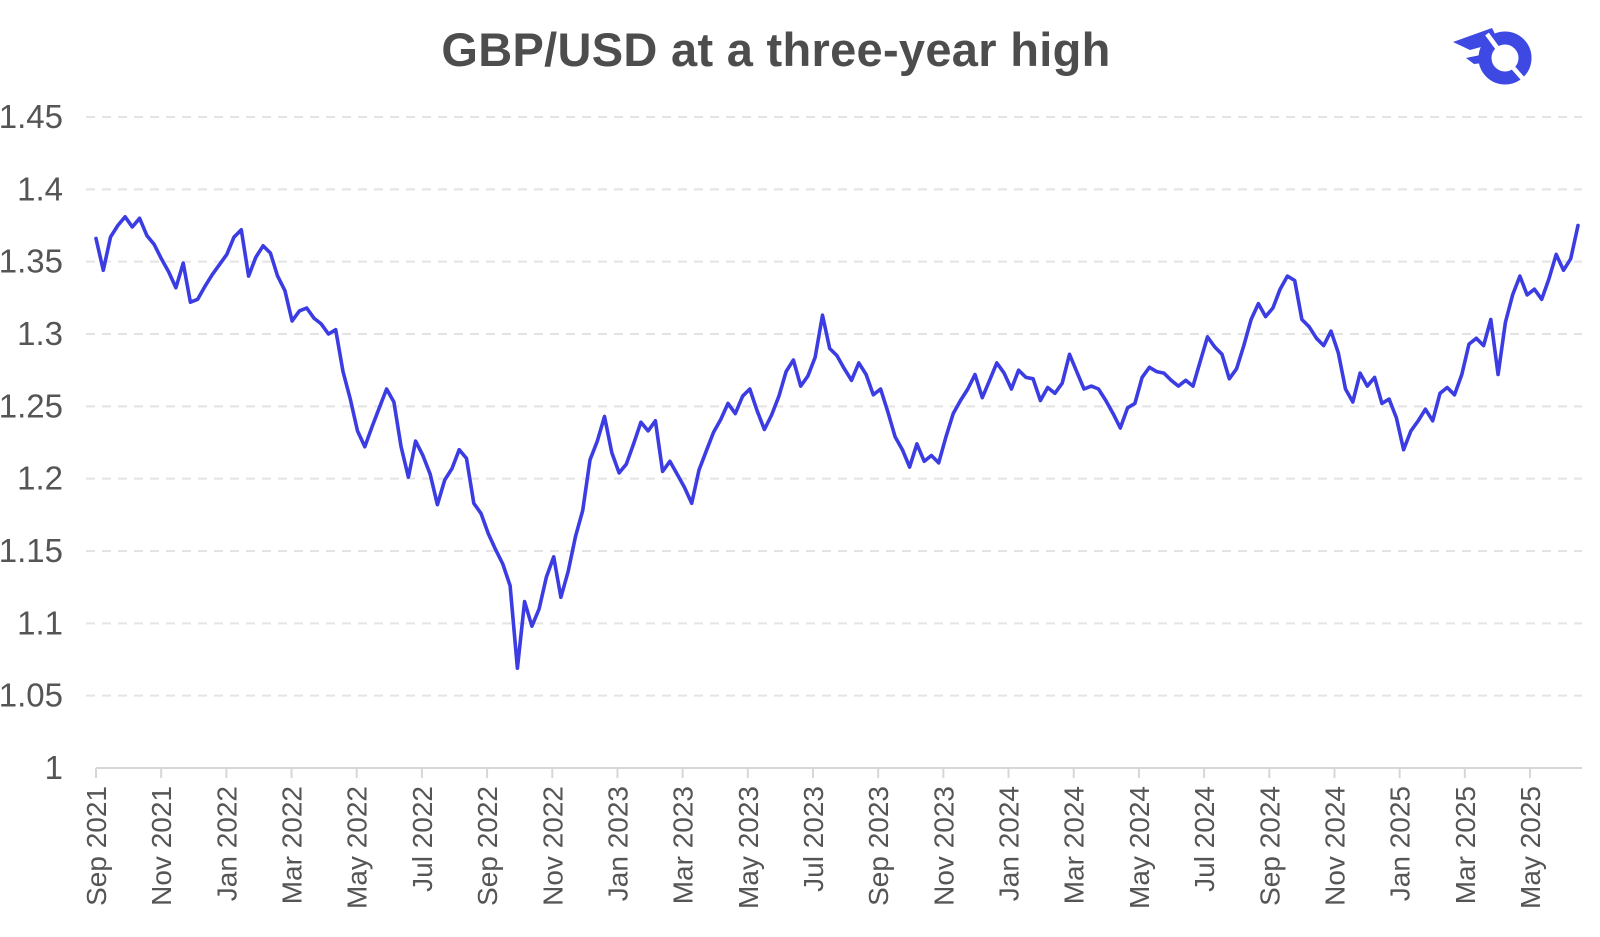 The width and height of the screenshot is (1600, 937). Describe the element at coordinates (31, 405) in the screenshot. I see `y-tick-label: 1.25` at that location.